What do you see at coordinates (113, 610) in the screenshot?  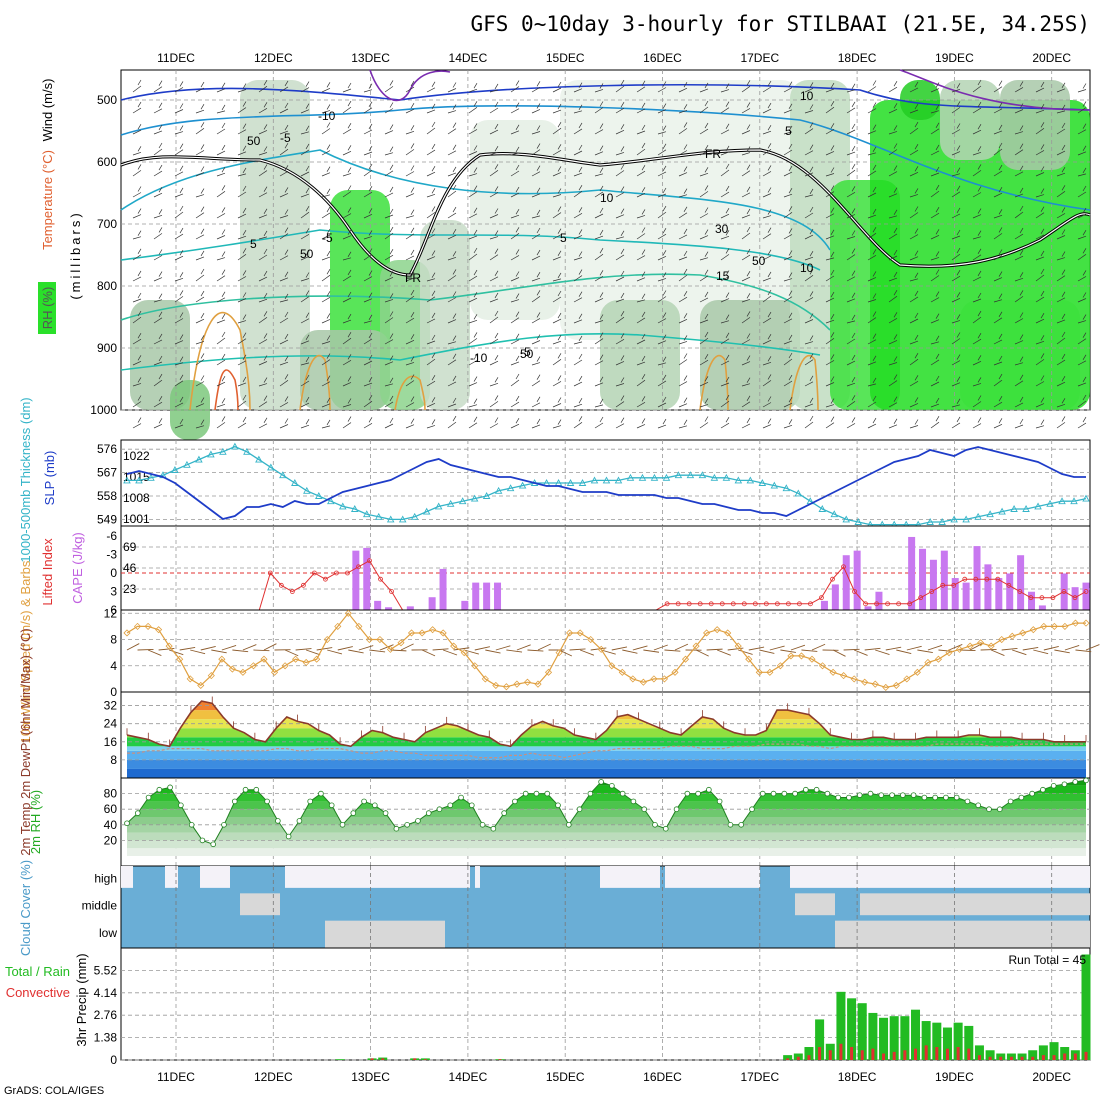 I see `lifted-index-tick-label: 6` at bounding box center [113, 610].